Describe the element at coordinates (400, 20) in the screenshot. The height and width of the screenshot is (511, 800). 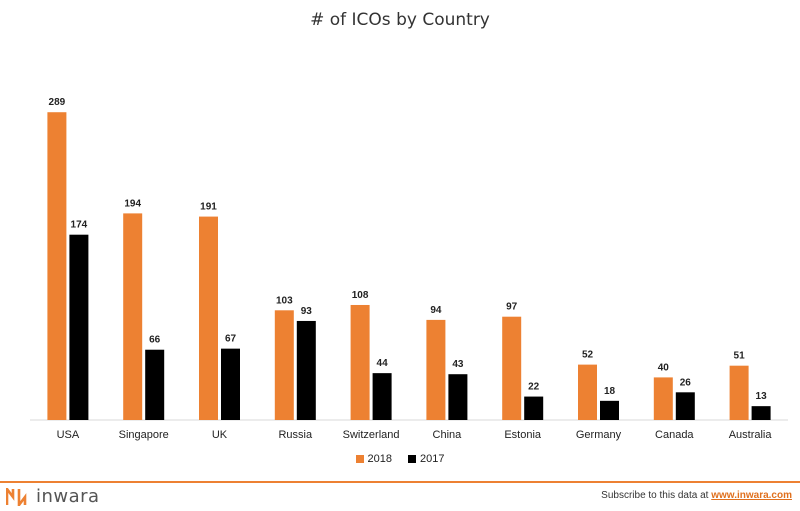
I see `chart-title: # of ICOs by Country` at that location.